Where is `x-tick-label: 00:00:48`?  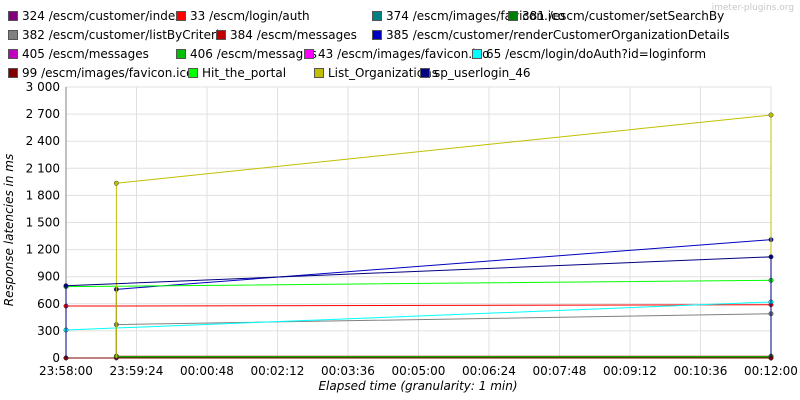 x-tick-label: 00:00:48 is located at coordinates (207, 371).